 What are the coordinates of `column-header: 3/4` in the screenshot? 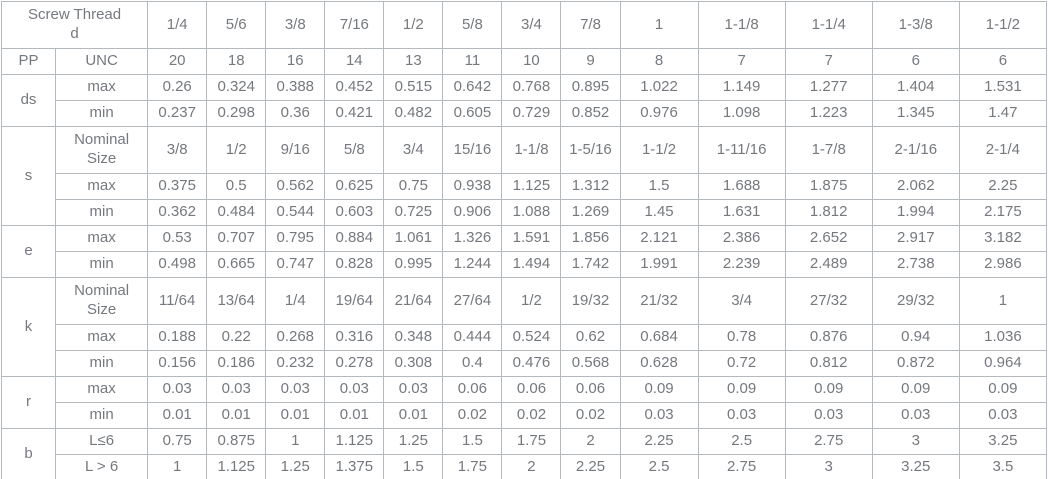 It's located at (531, 25).